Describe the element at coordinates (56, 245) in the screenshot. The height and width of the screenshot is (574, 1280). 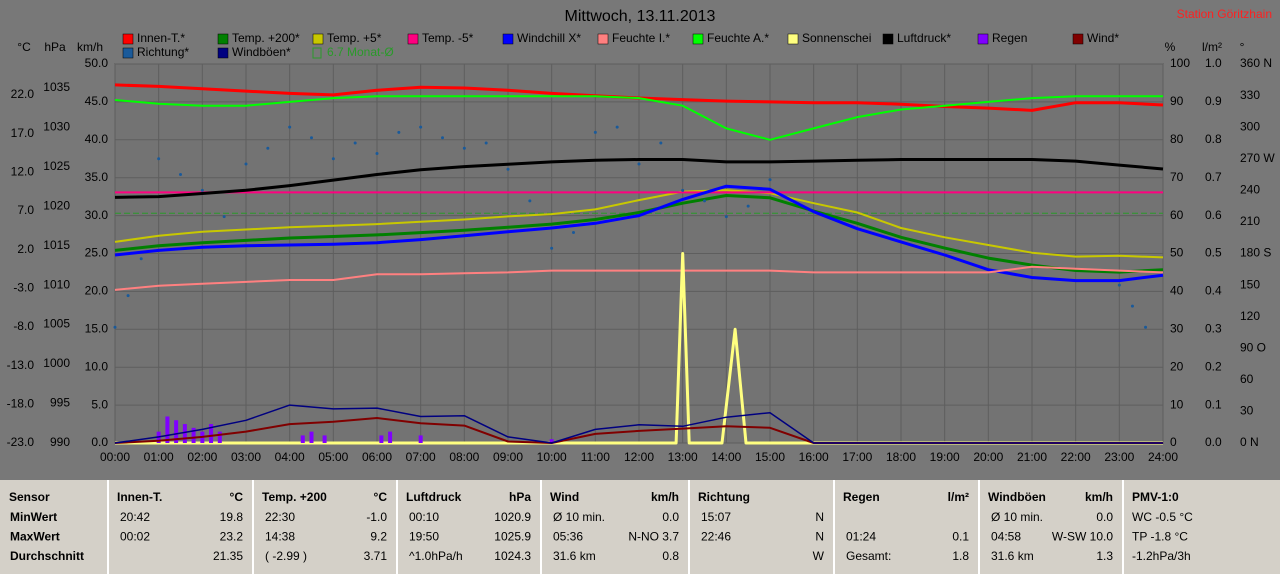
I see `y-tick-label: 1015` at that location.